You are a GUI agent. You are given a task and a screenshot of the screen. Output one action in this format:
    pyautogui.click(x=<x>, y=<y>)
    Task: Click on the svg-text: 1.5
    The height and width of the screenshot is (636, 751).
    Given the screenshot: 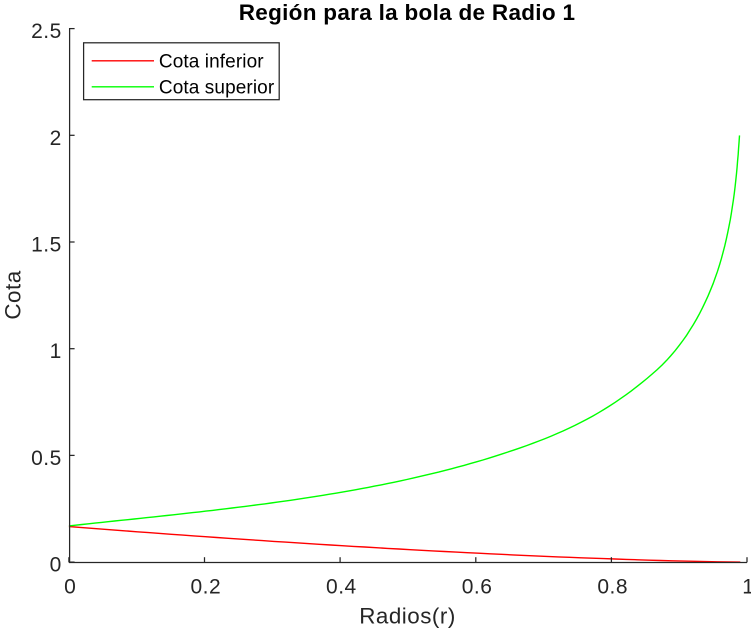 What is the action you would take?
    pyautogui.click(x=46, y=245)
    